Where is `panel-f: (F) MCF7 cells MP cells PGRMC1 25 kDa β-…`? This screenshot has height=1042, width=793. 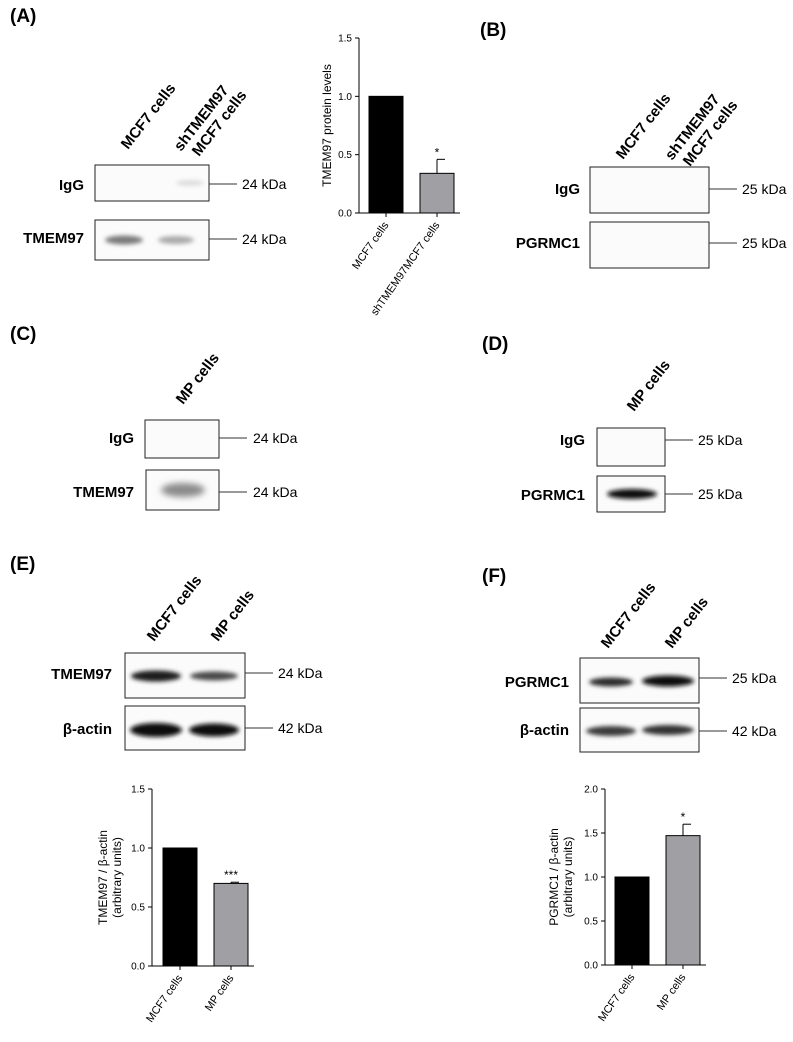 panel-f: (F) MCF7 cells MP cells PGRMC1 25 kDa β-… is located at coordinates (629, 659).